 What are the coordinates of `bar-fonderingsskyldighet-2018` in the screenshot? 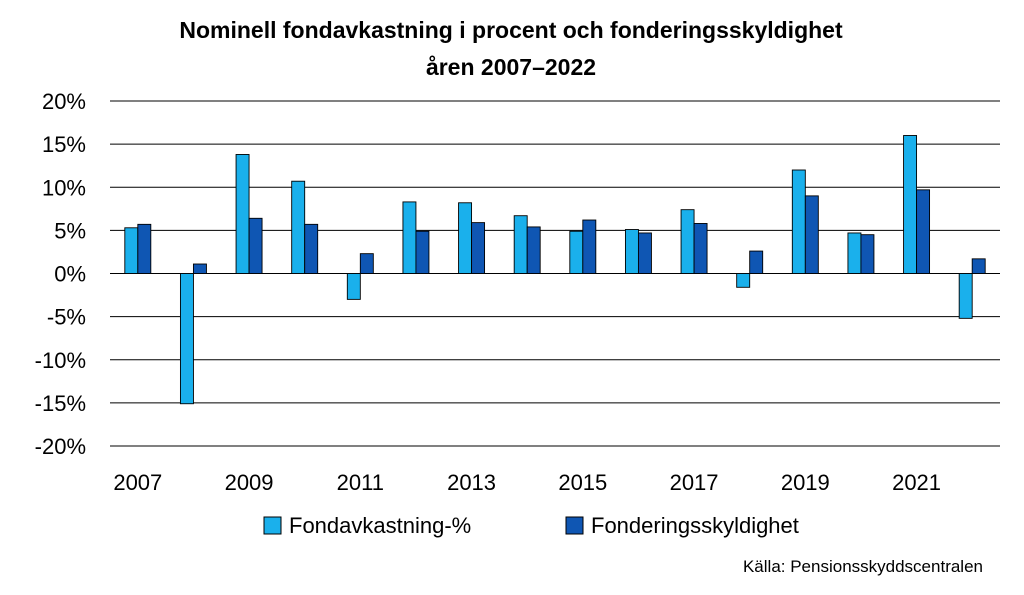 It's located at (756, 262).